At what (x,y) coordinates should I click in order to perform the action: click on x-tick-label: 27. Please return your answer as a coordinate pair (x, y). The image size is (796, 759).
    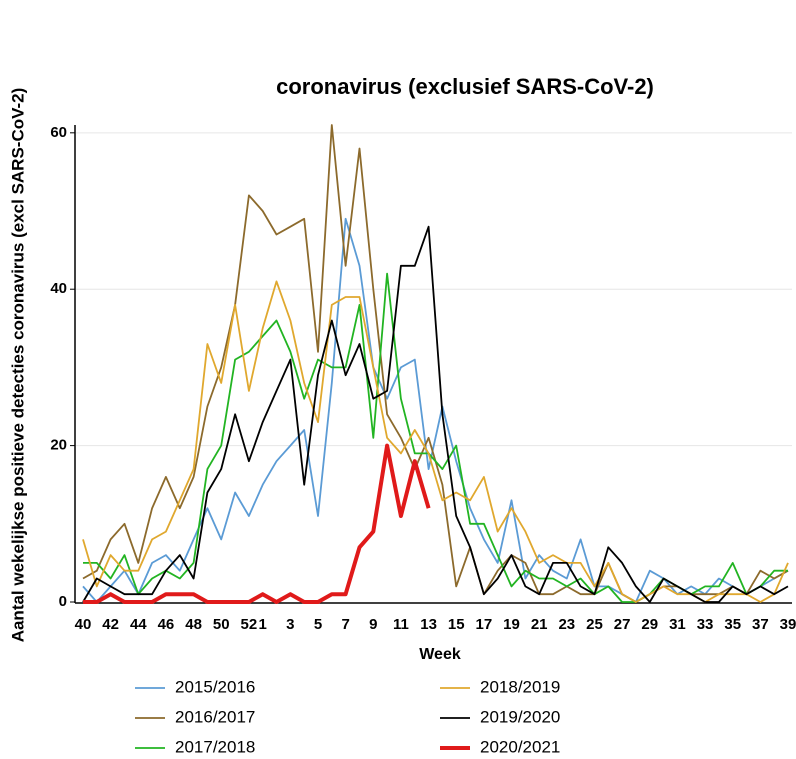
    Looking at the image, I should click on (622, 624).